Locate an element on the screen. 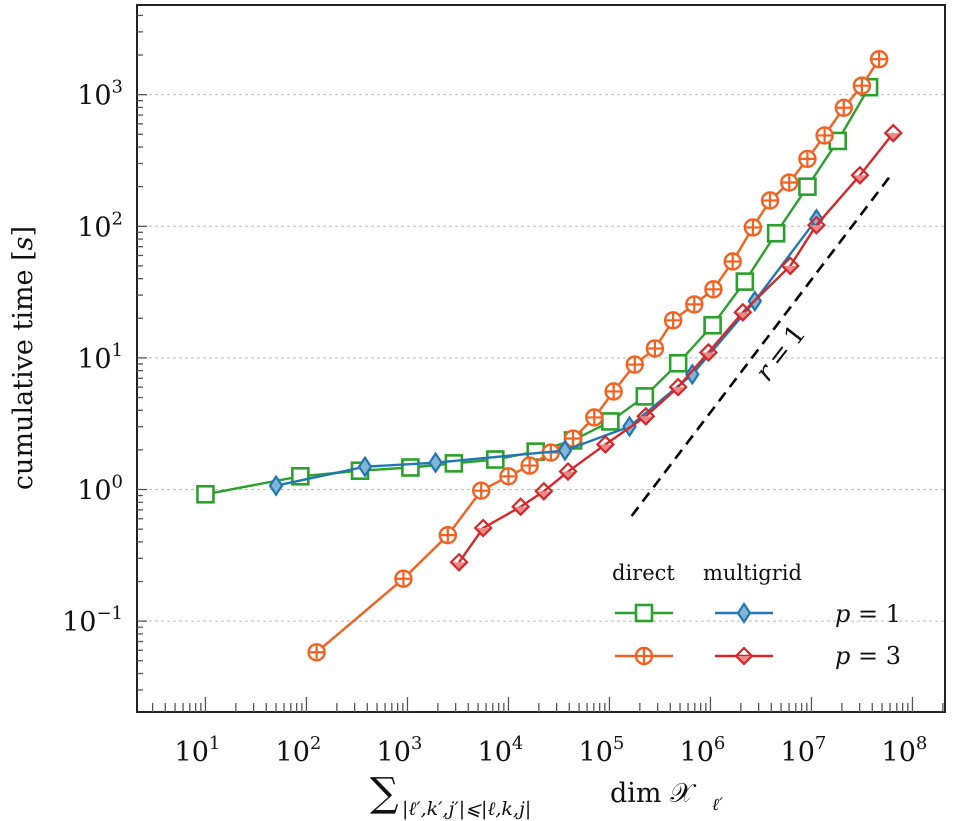 Image resolution: width=963 pixels, height=821 pixels. legend-header-direct: direct is located at coordinates (643, 573).